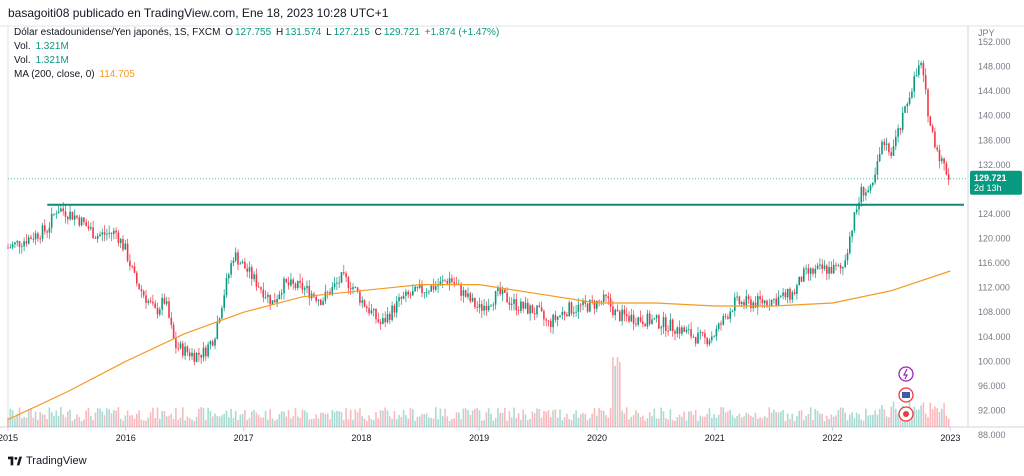 The height and width of the screenshot is (476, 1024). Describe the element at coordinates (229, 32) in the screenshot. I see `open-label: O` at that location.